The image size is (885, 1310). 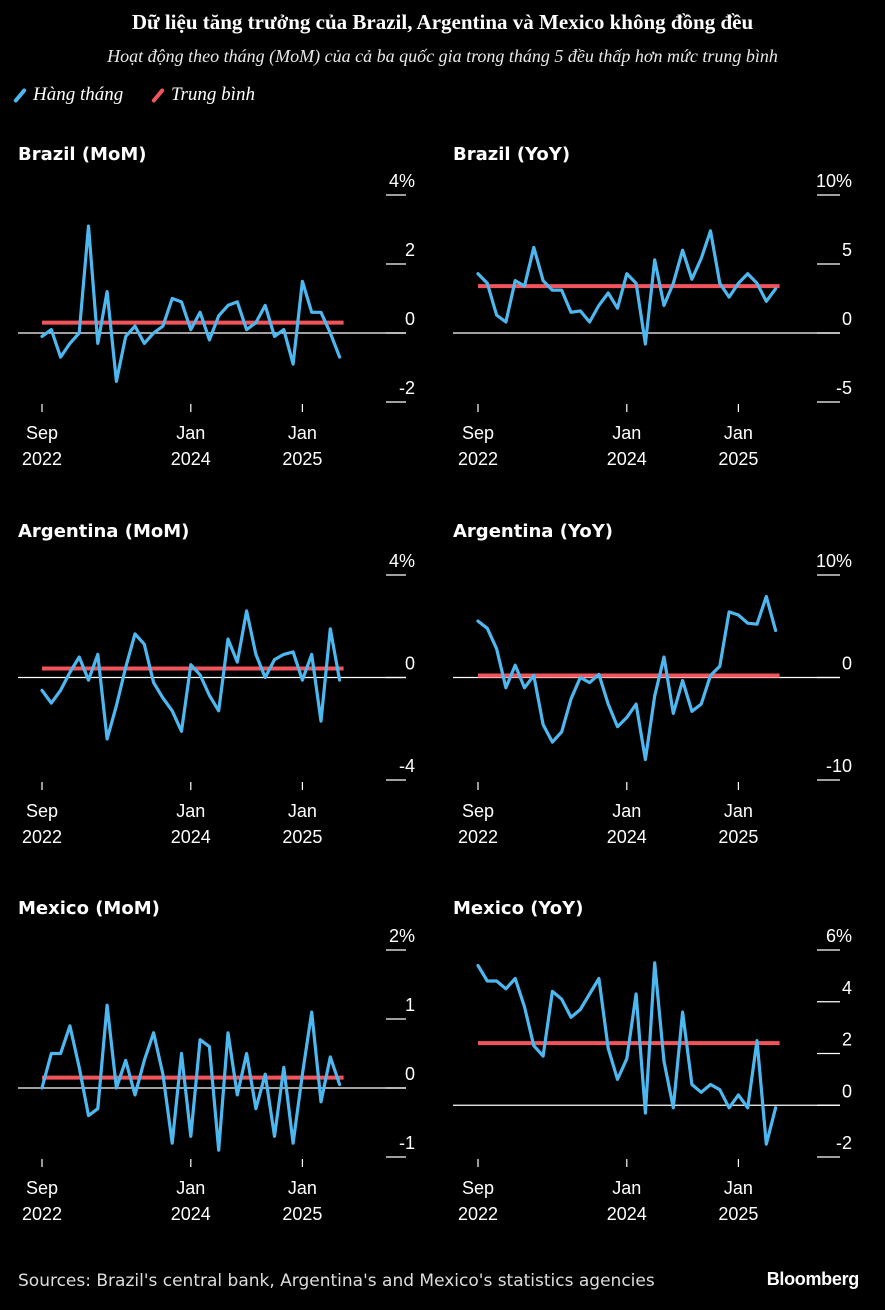 I want to click on y-tick-label: 2%, so click(x=402, y=936).